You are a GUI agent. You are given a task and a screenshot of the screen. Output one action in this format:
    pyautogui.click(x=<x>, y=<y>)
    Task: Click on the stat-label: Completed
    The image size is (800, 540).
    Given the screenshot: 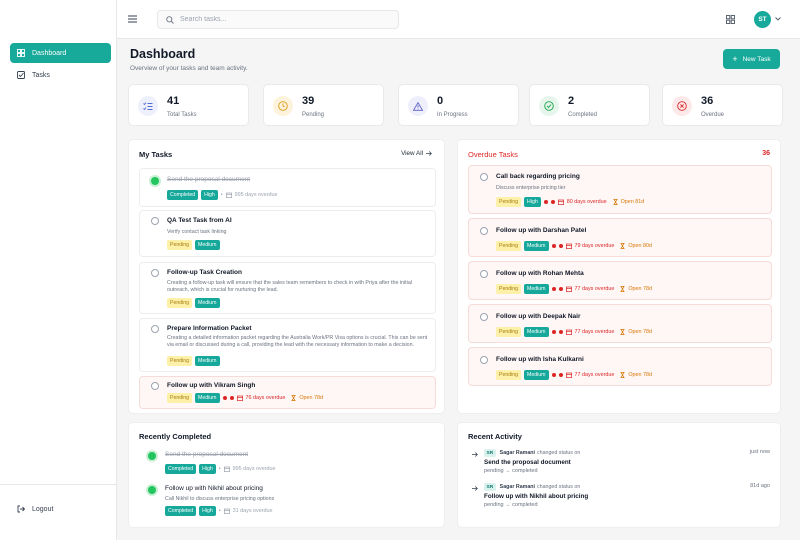 What is the action you would take?
    pyautogui.click(x=583, y=115)
    